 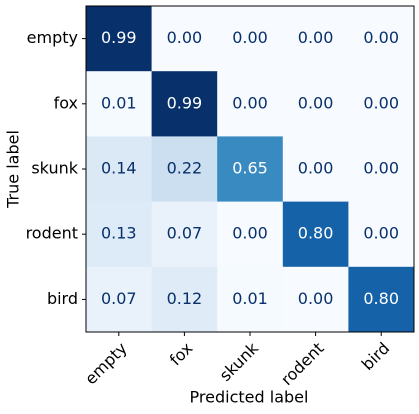 I want to click on x-tick-label: skunk, so click(x=239, y=361).